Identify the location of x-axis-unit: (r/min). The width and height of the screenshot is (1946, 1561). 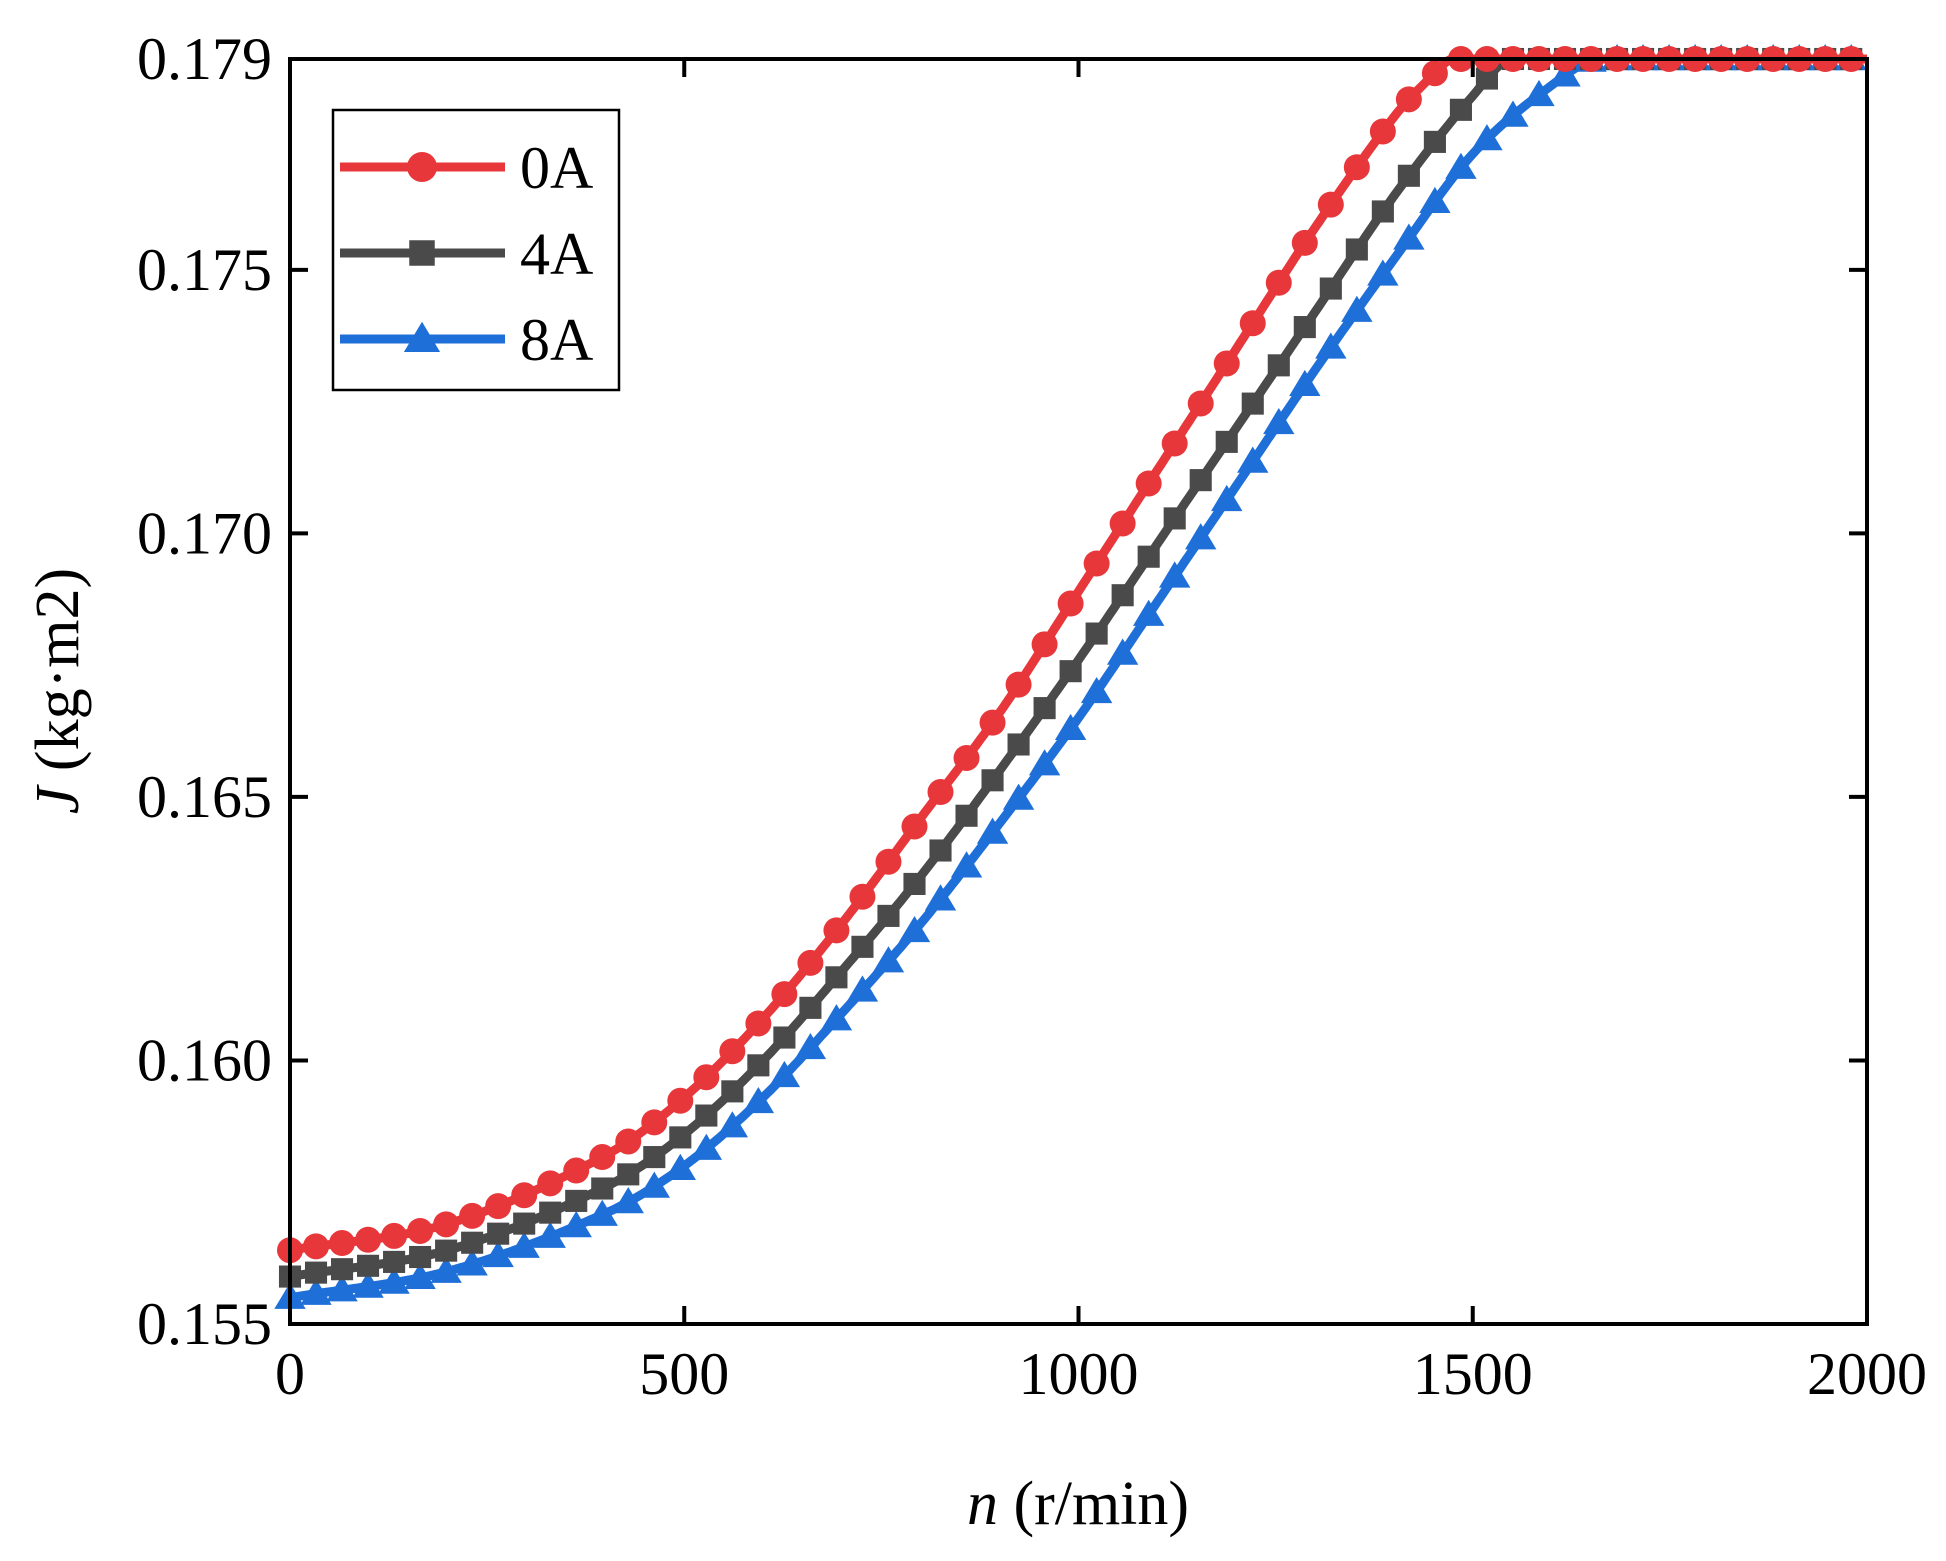
(1093, 1504).